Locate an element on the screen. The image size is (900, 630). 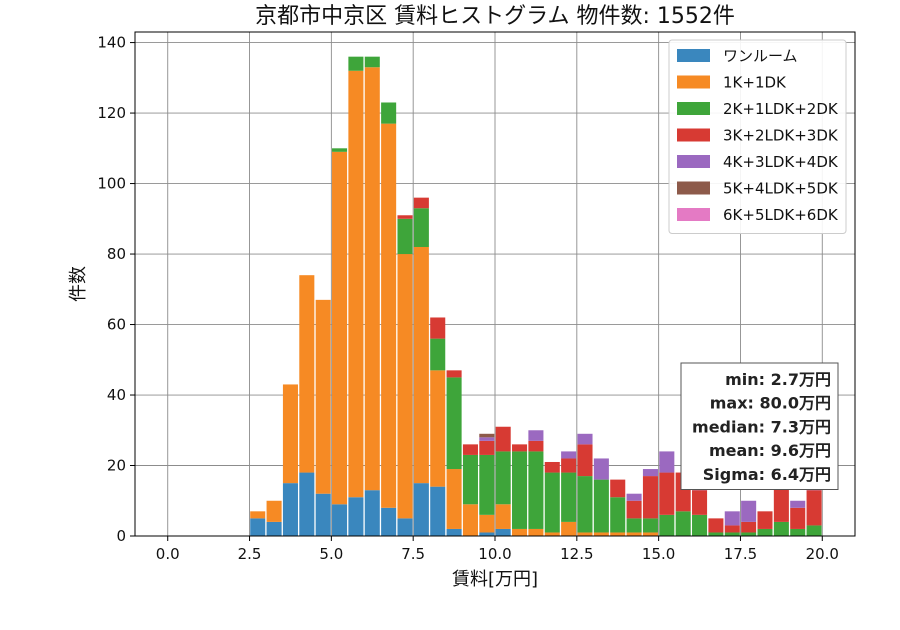
stats-line: median: 7.3万円 is located at coordinates (761, 426).